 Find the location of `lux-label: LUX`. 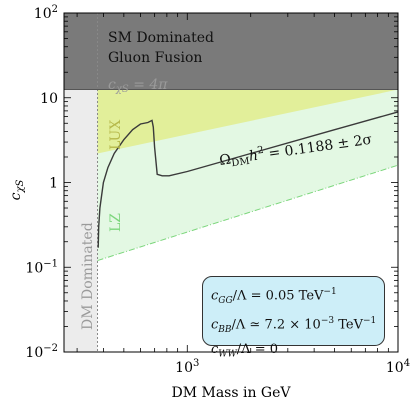

lux-label: LUX is located at coordinates (116, 135).